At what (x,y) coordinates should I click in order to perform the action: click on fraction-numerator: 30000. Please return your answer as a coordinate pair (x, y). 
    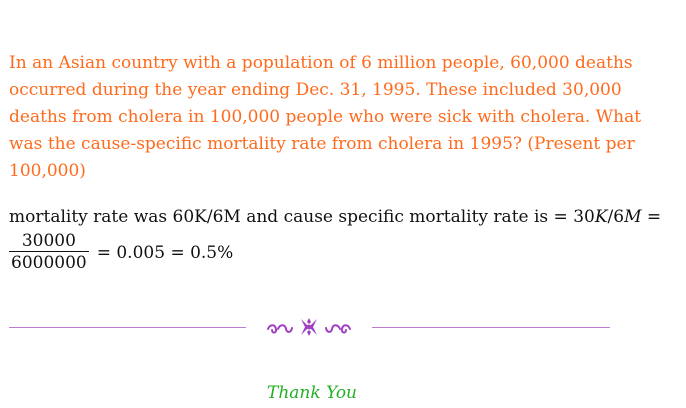
    Looking at the image, I should click on (48, 241).